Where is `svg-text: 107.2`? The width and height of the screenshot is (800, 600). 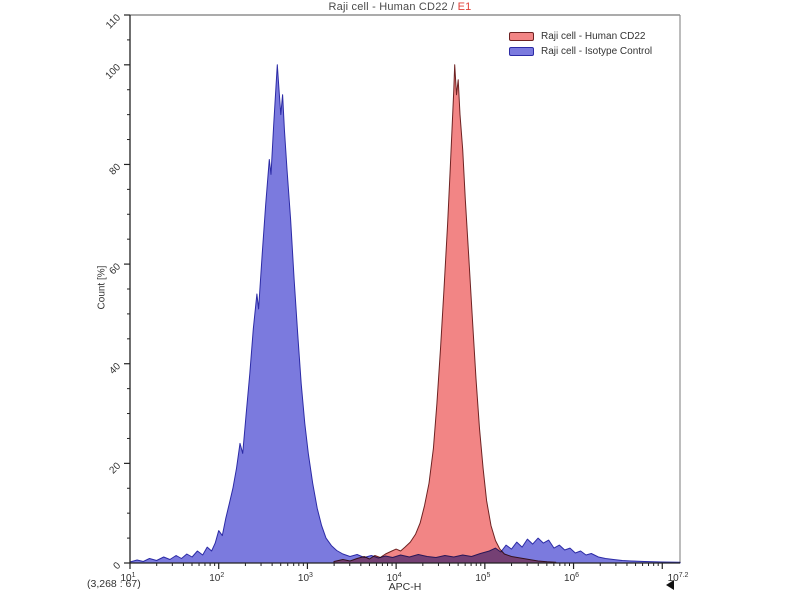 svg-text: 107.2 is located at coordinates (678, 578).